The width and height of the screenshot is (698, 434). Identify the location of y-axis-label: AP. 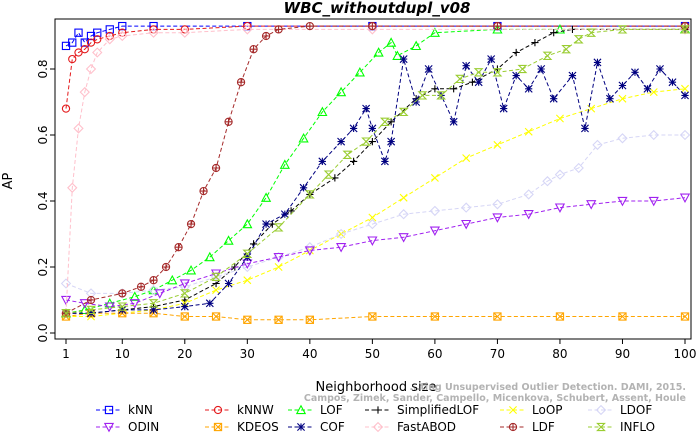
(8, 180).